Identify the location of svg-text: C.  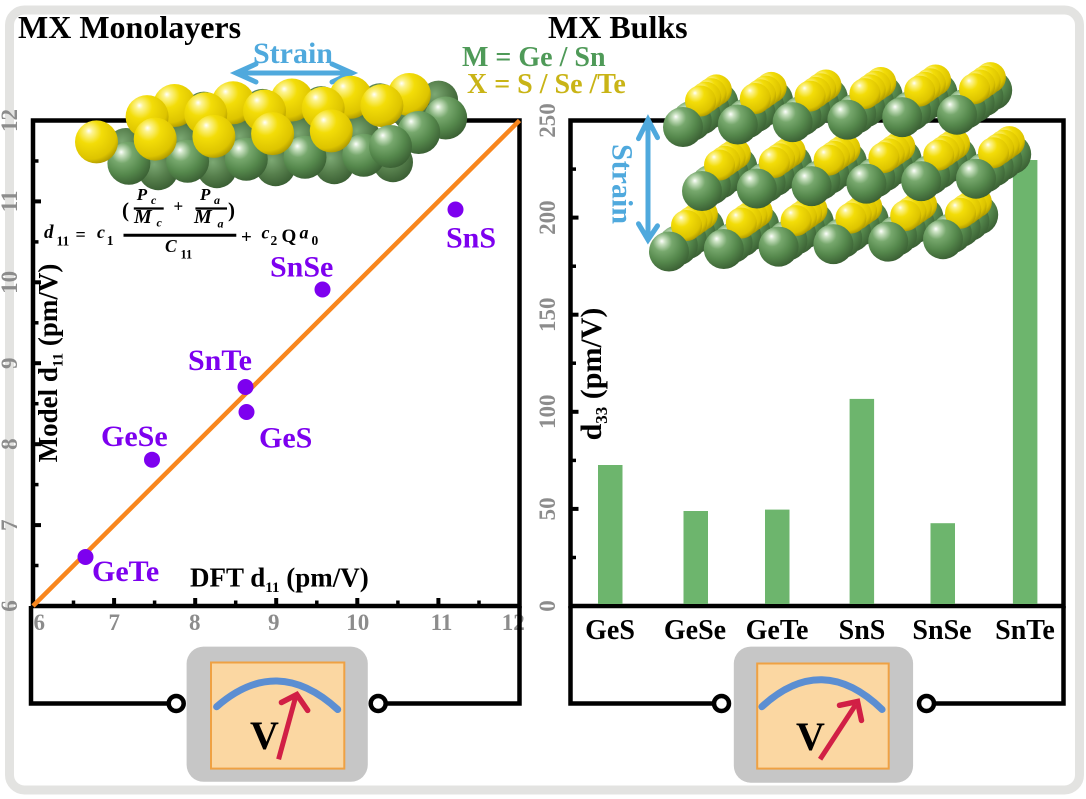
(171, 246).